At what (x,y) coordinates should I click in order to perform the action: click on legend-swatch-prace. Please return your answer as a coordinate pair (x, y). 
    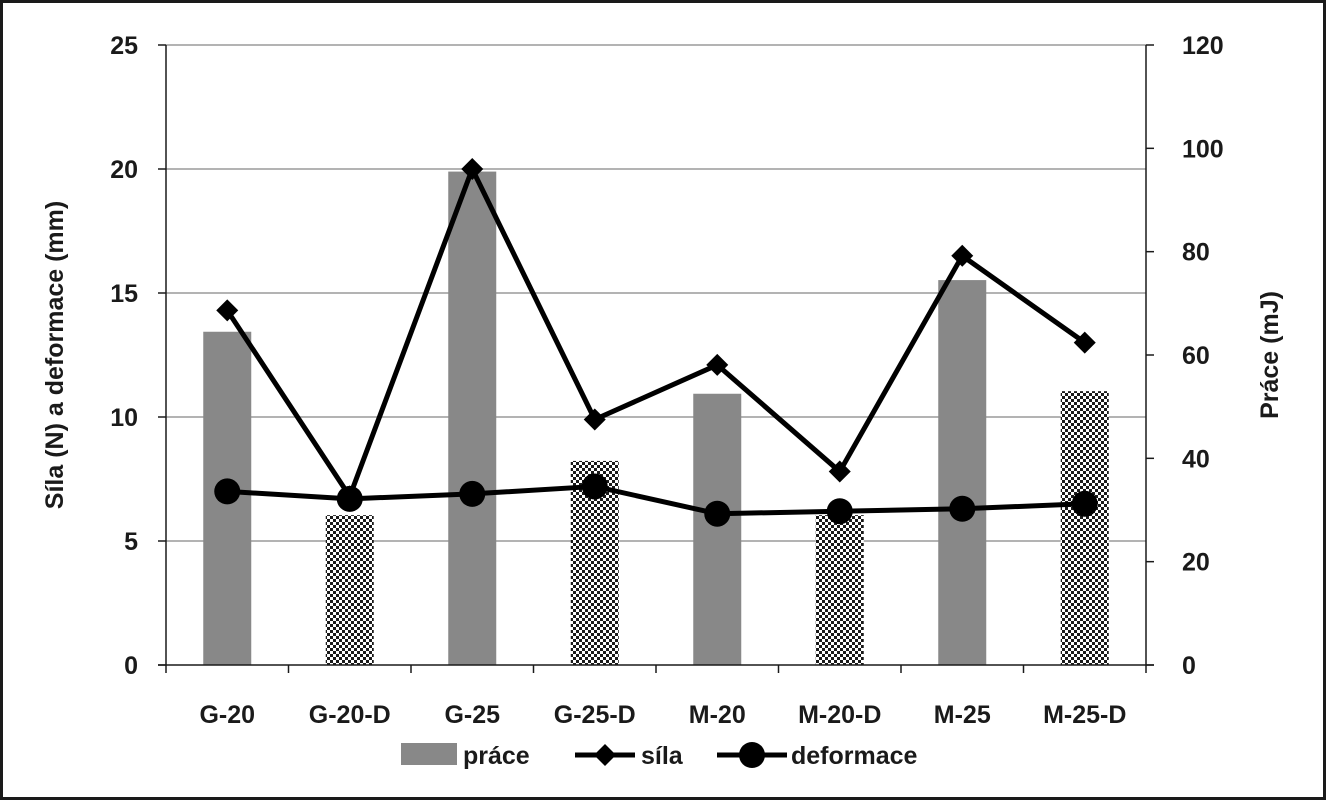
    Looking at the image, I should click on (429, 754).